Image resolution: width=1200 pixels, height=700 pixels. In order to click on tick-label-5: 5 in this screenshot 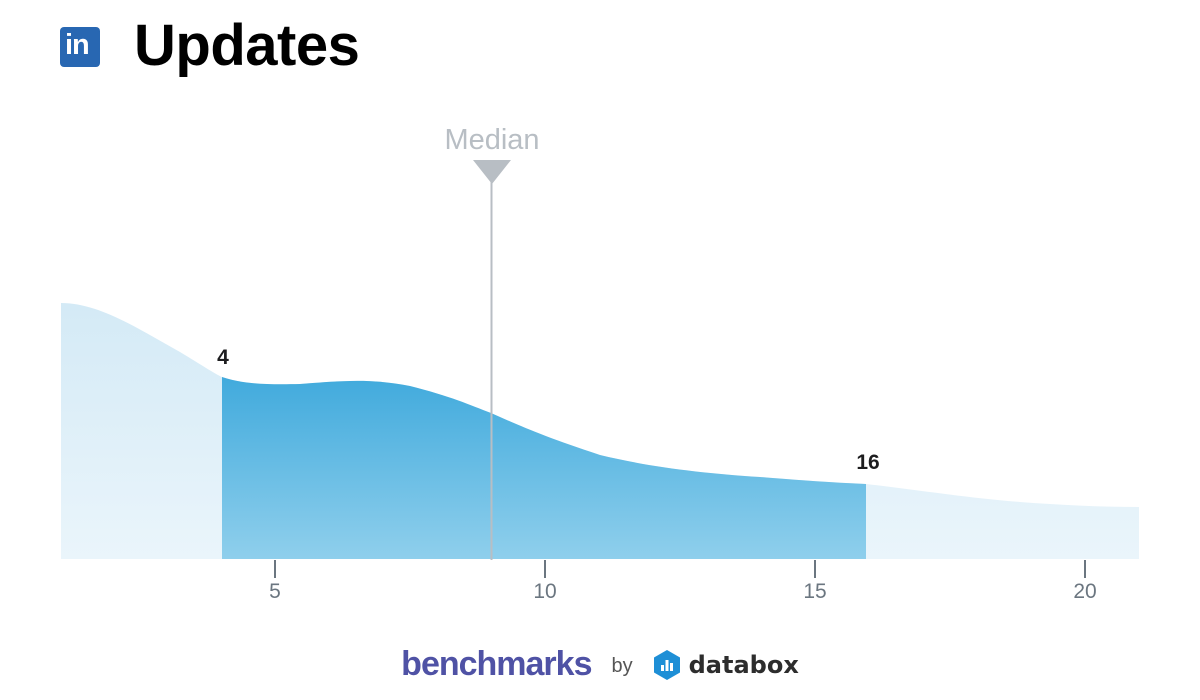, I will do `click(275, 591)`.